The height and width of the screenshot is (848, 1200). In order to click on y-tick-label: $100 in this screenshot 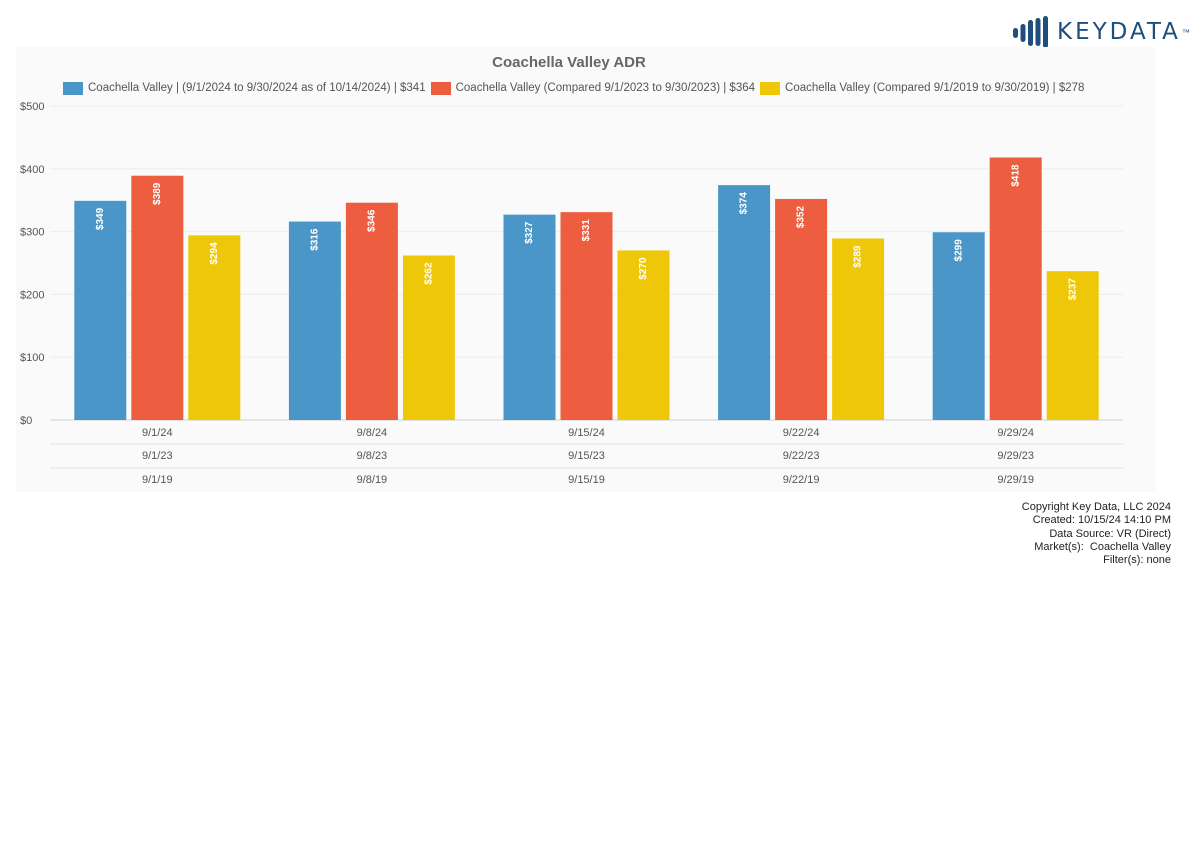, I will do `click(32, 358)`.